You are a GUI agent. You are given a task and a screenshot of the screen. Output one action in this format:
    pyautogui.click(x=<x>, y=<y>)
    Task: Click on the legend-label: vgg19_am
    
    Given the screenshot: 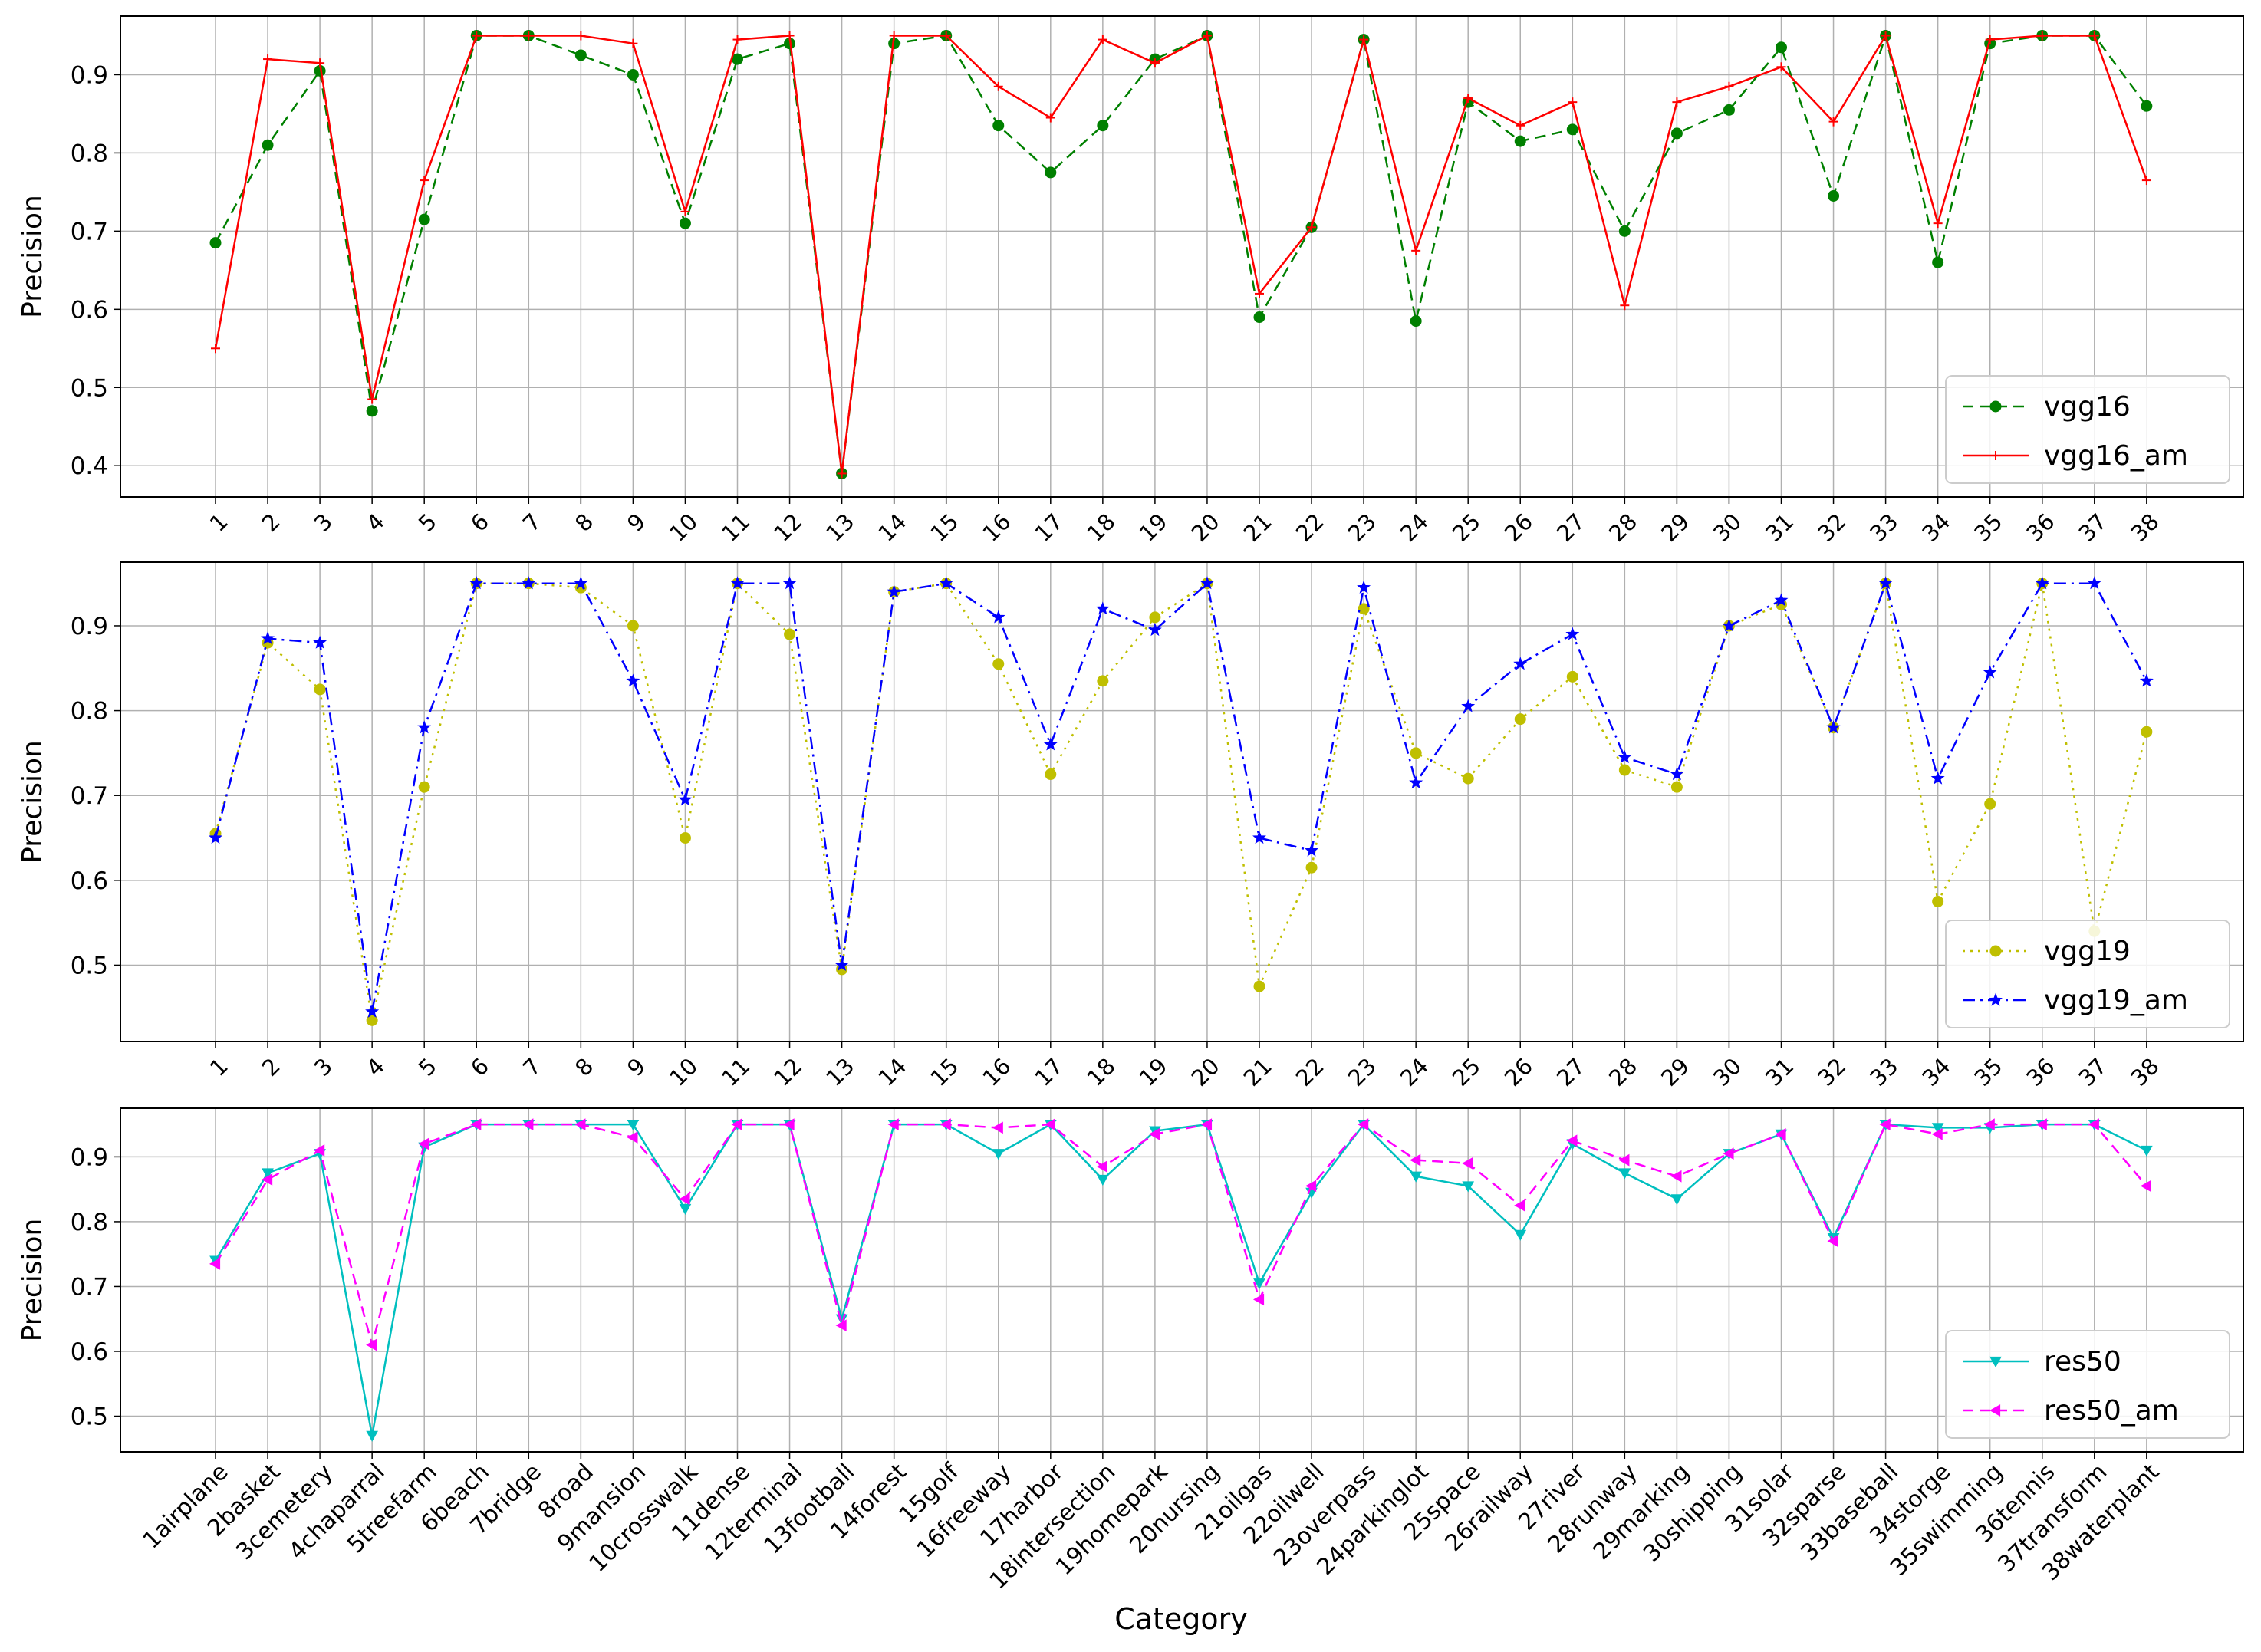 What is the action you would take?
    pyautogui.click(x=2116, y=1000)
    